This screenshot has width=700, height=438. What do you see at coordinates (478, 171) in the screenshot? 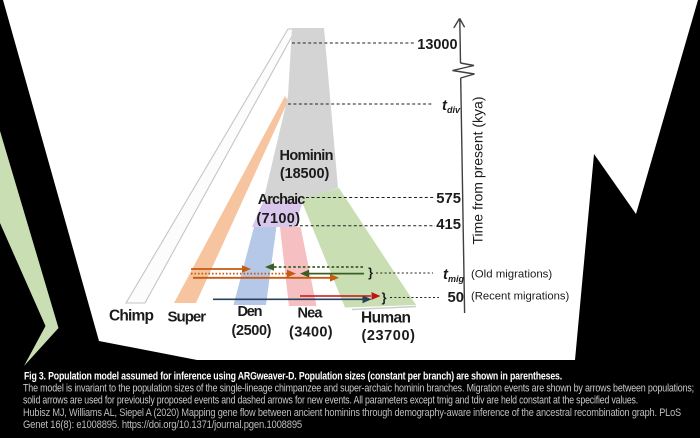
I see `svg-text: Time from present (kya)` at bounding box center [478, 171].